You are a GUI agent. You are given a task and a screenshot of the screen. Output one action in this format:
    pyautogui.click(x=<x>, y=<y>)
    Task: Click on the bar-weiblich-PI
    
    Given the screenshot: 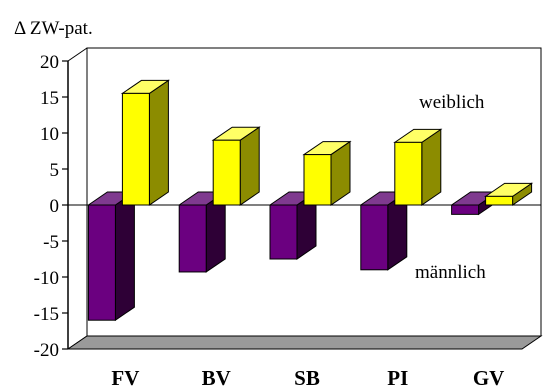 What is the action you would take?
    pyautogui.click(x=418, y=167)
    